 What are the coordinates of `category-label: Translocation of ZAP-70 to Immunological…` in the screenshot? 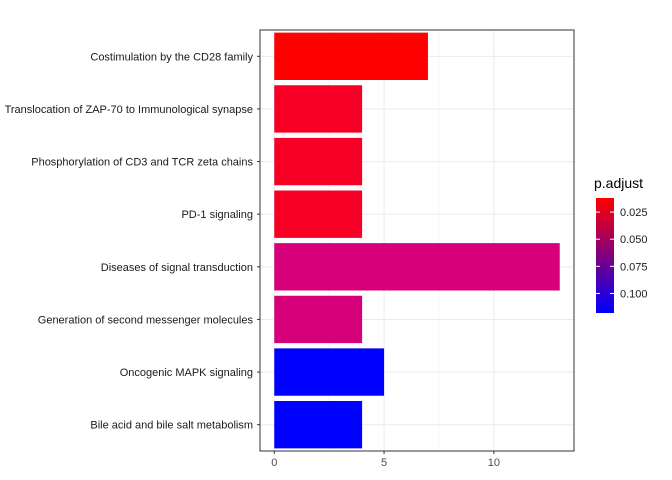 It's located at (129, 110).